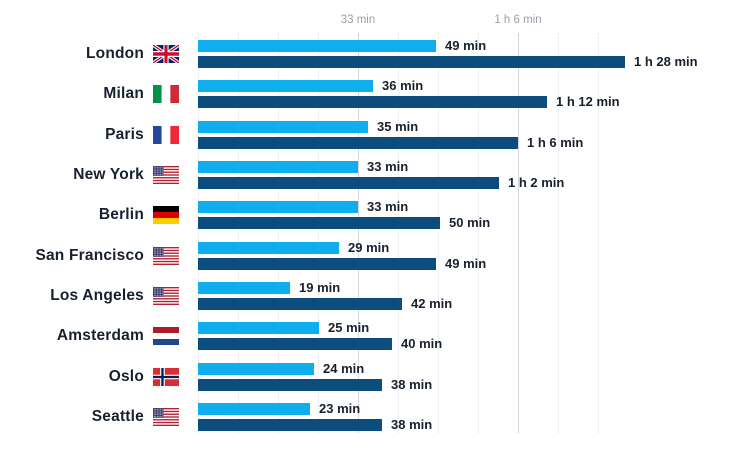  I want to click on city-label: Oslo, so click(126, 376).